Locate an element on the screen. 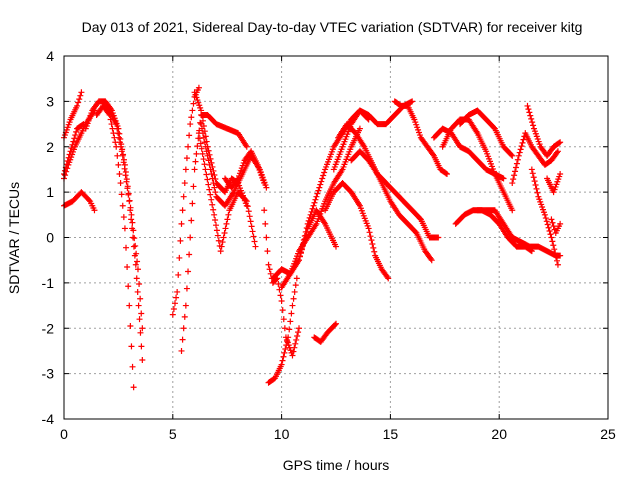 This screenshot has height=480, width=640. y-tick-label: 3 is located at coordinates (50, 101).